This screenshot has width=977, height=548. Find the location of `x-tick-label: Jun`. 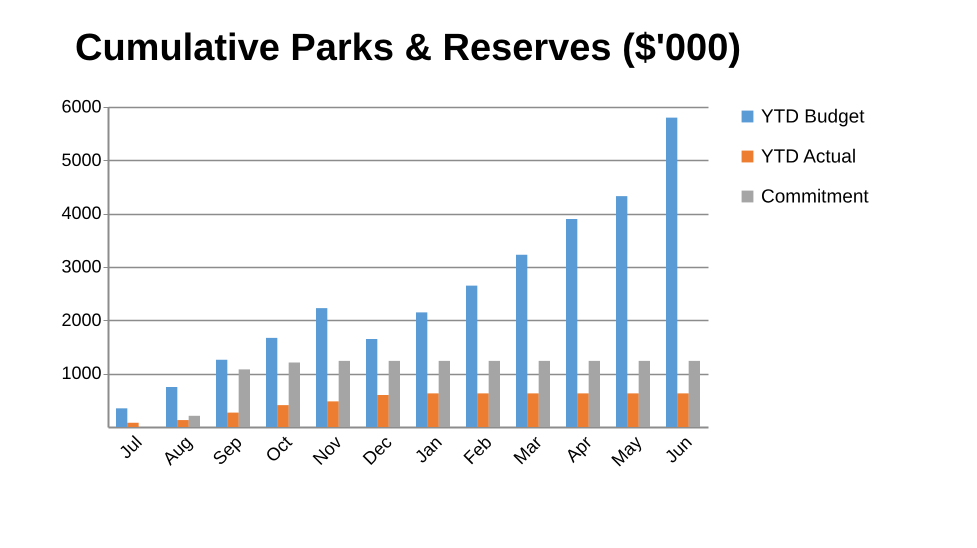

x-tick-label: Jun is located at coordinates (678, 449).